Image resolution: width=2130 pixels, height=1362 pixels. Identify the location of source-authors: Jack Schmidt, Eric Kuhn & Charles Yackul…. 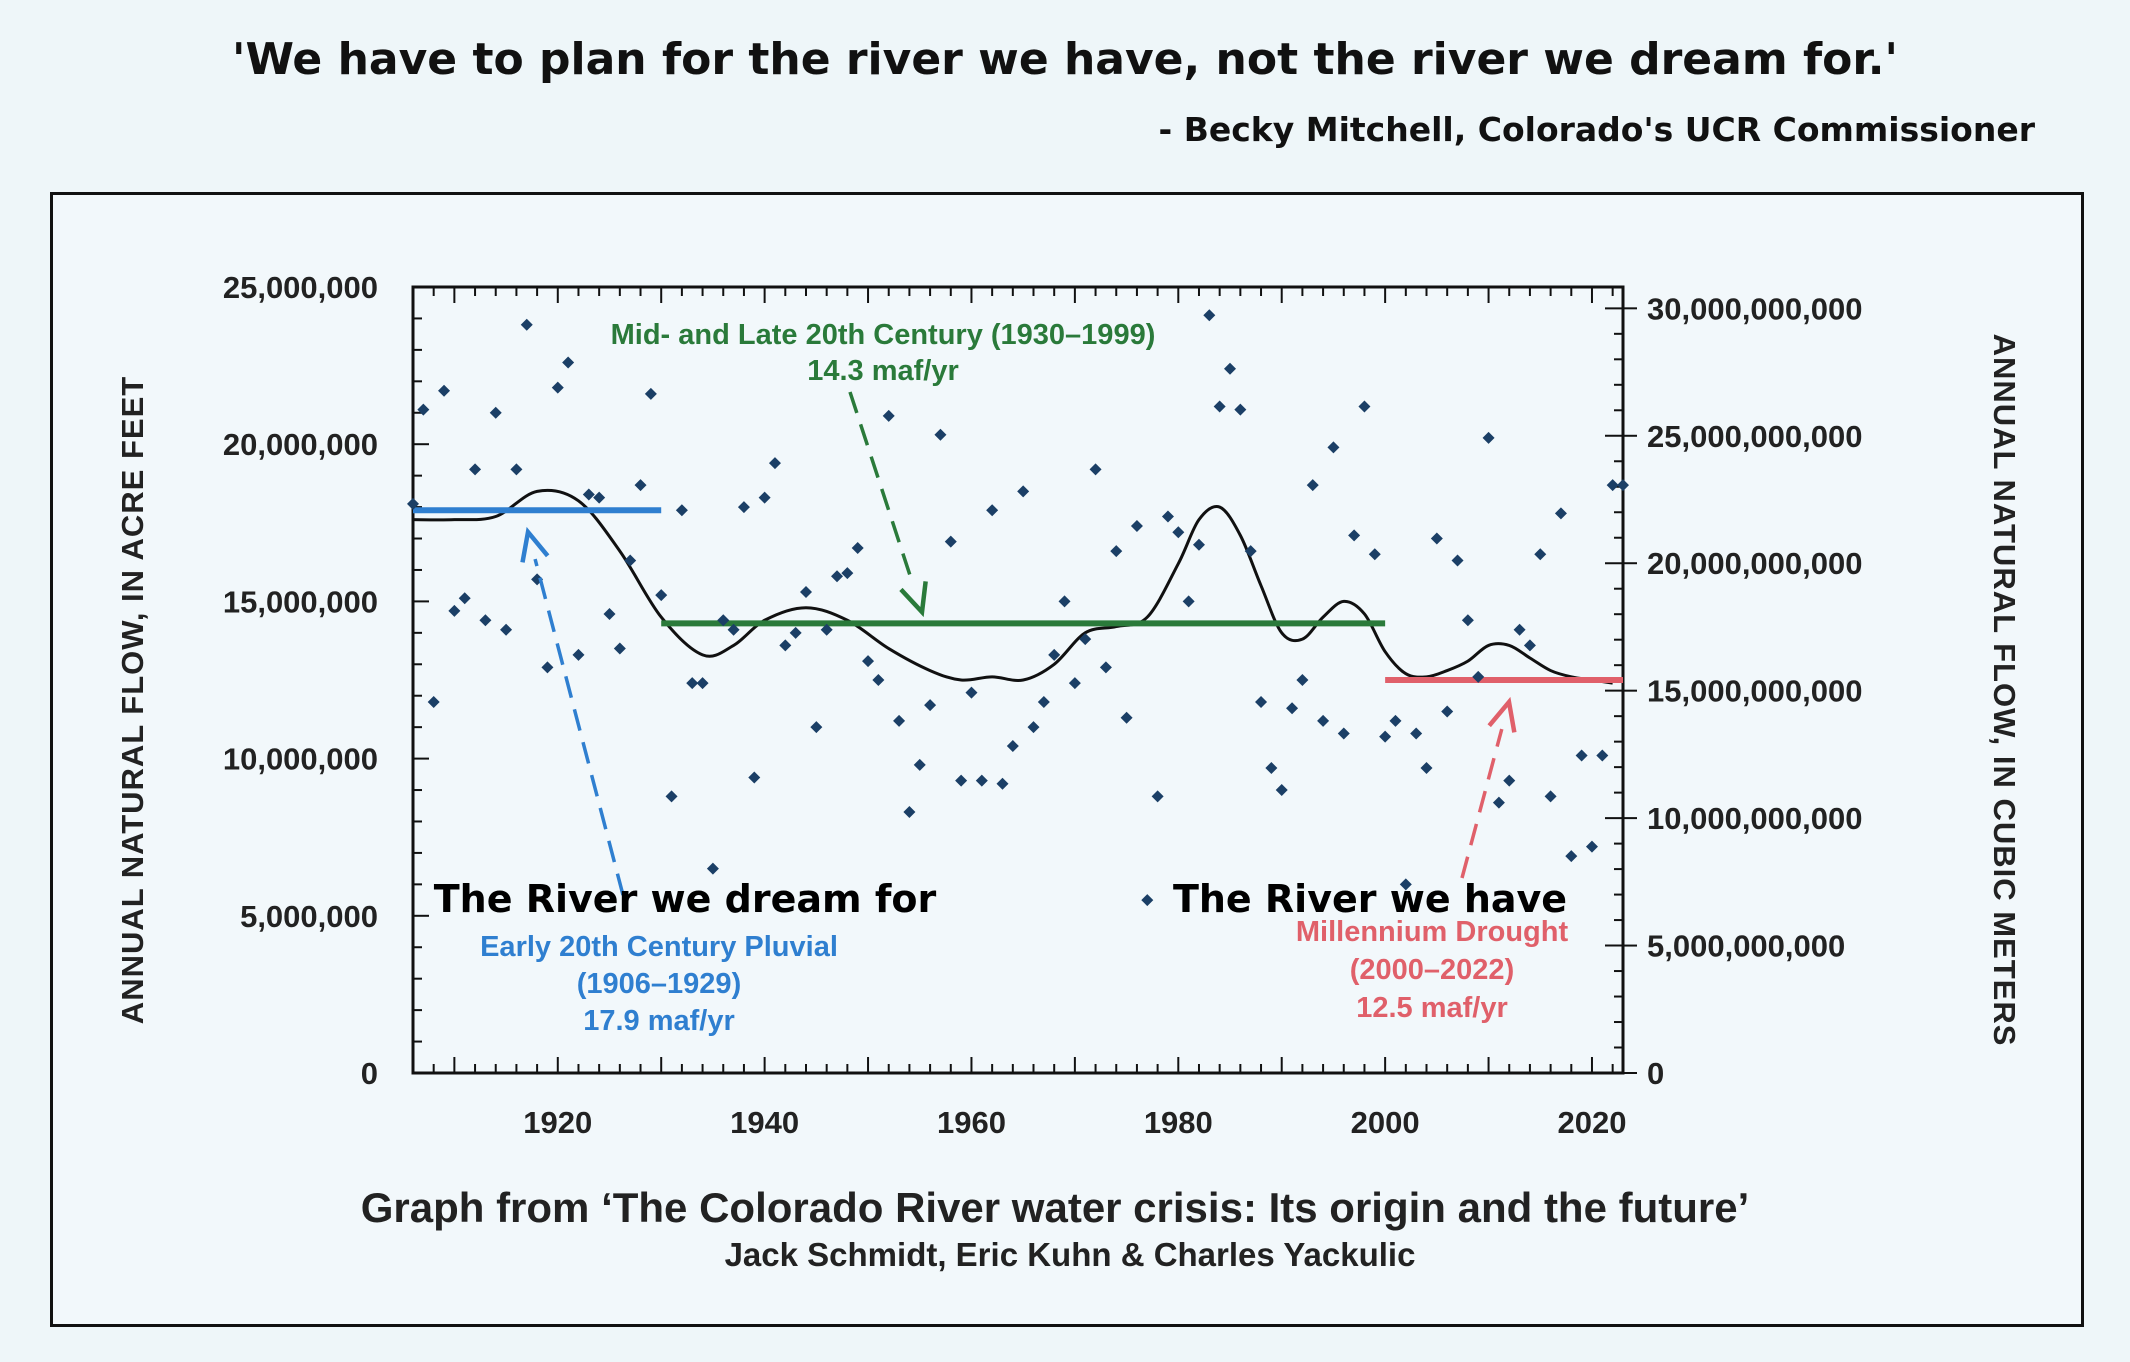
(1070, 1254).